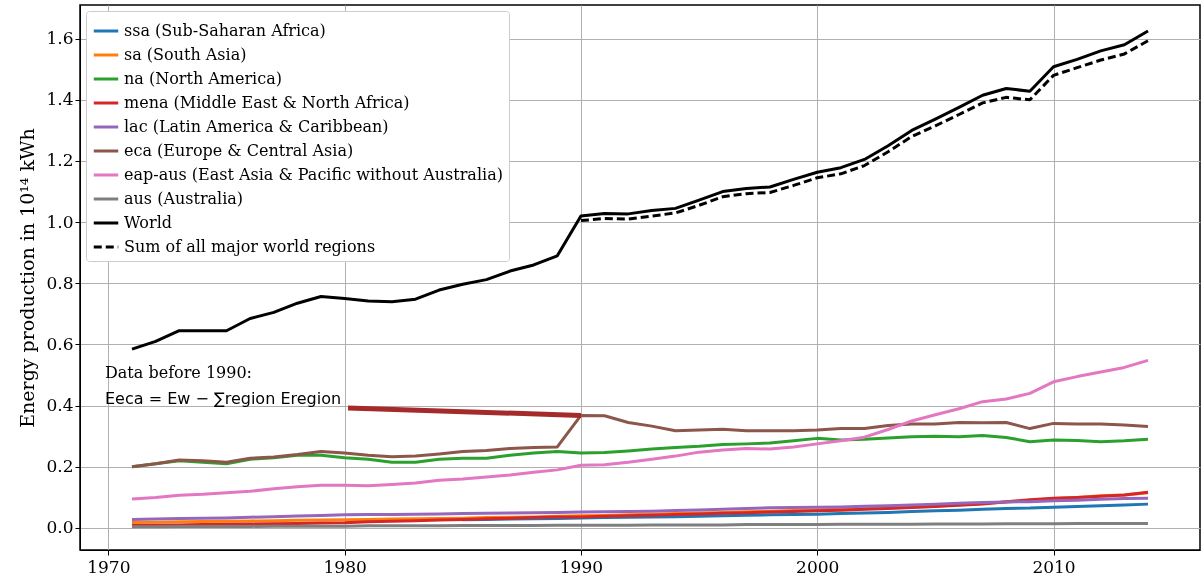  I want to click on line-series, so click(640, 441).